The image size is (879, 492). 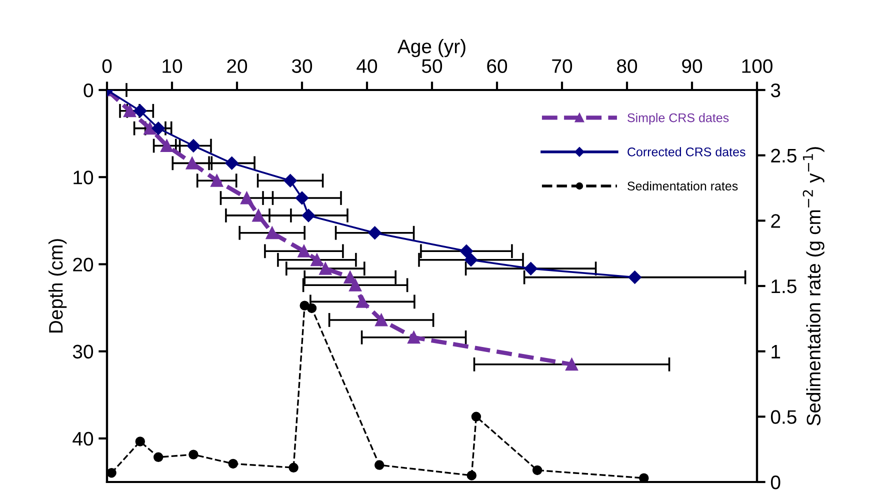 What do you see at coordinates (683, 185) in the screenshot?
I see `text: Sedimentation rates` at bounding box center [683, 185].